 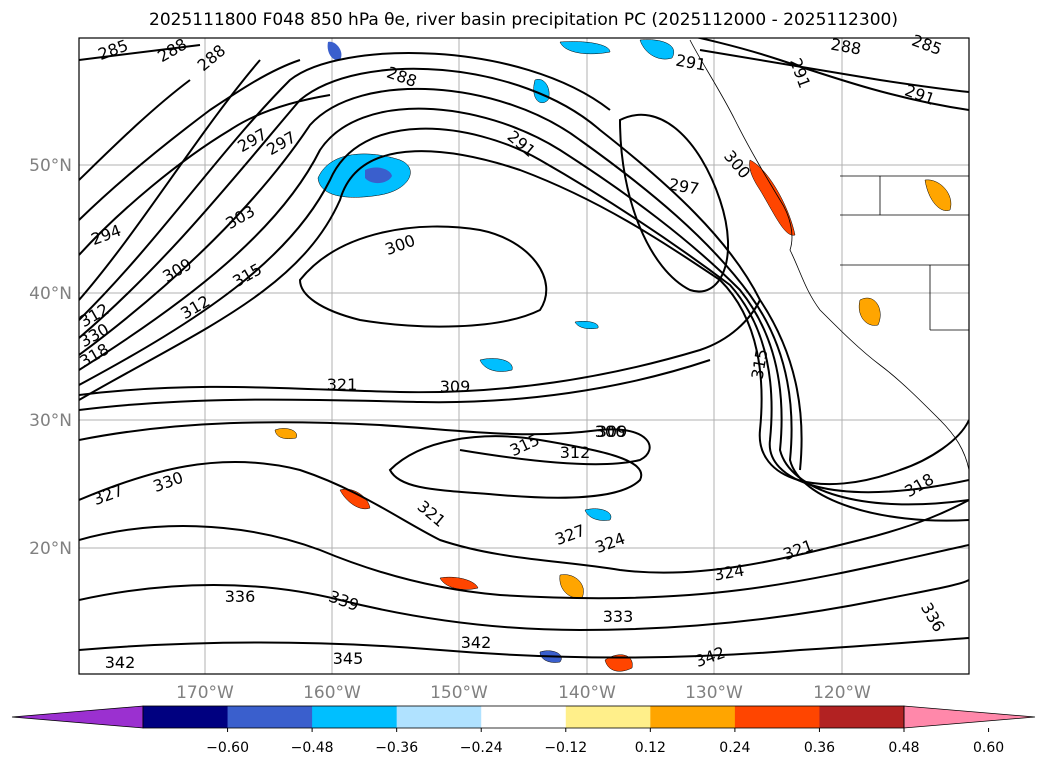 I want to click on longitude-label: 130°W, so click(x=714, y=693).